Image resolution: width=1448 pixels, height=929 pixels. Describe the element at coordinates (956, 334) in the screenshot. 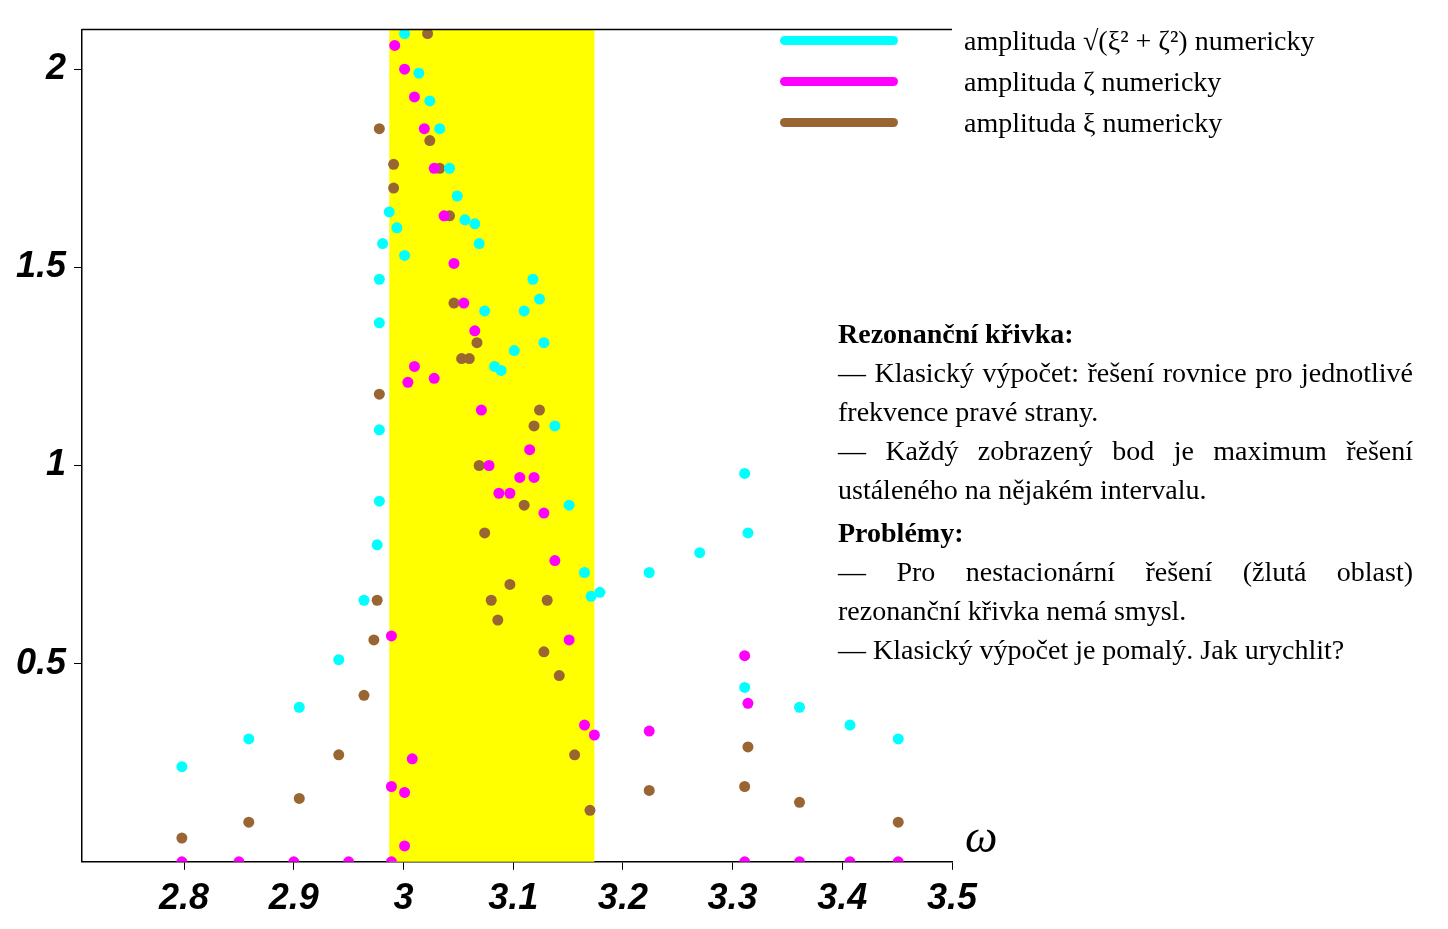

I see `annotation: Rezonanční křivka:` at that location.